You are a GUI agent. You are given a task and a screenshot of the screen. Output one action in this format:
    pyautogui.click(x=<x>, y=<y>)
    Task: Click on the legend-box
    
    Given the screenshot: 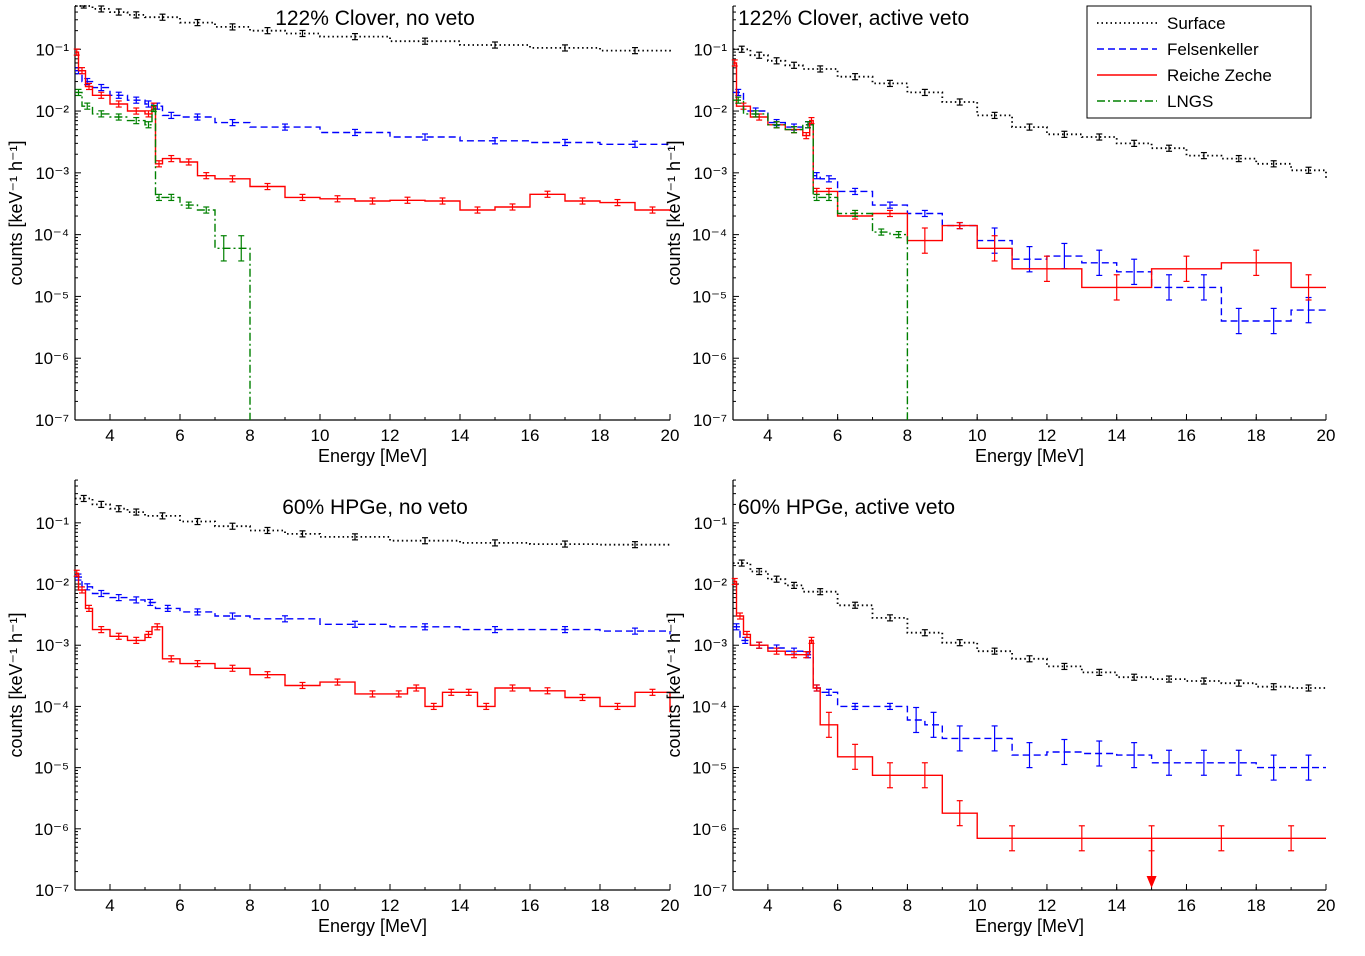 What is the action you would take?
    pyautogui.click(x=1199, y=62)
    